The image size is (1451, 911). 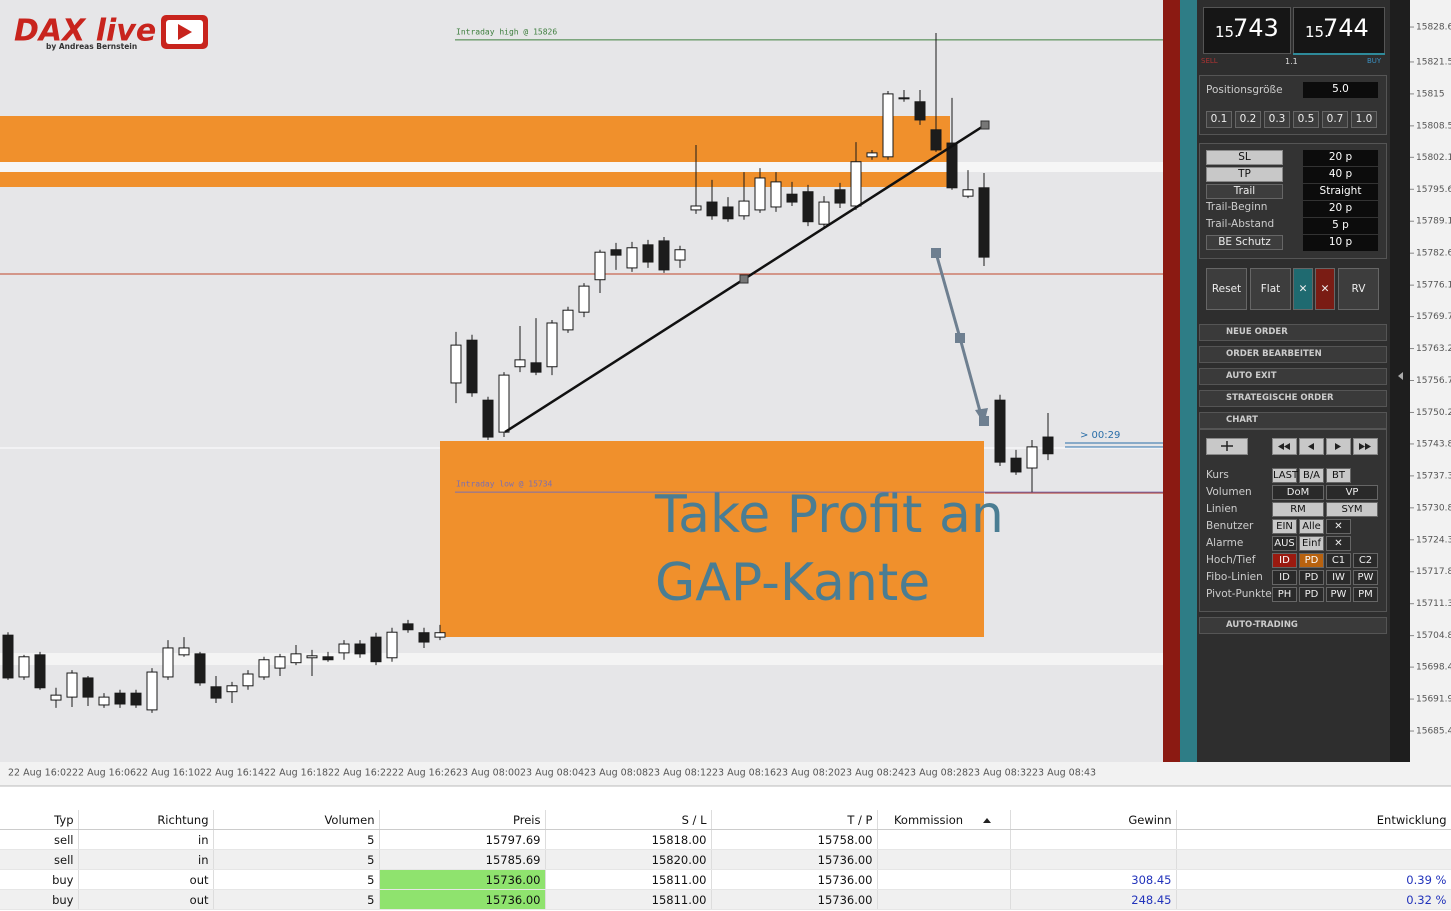 What do you see at coordinates (1338, 560) in the screenshot?
I see `toggle-button: C1` at bounding box center [1338, 560].